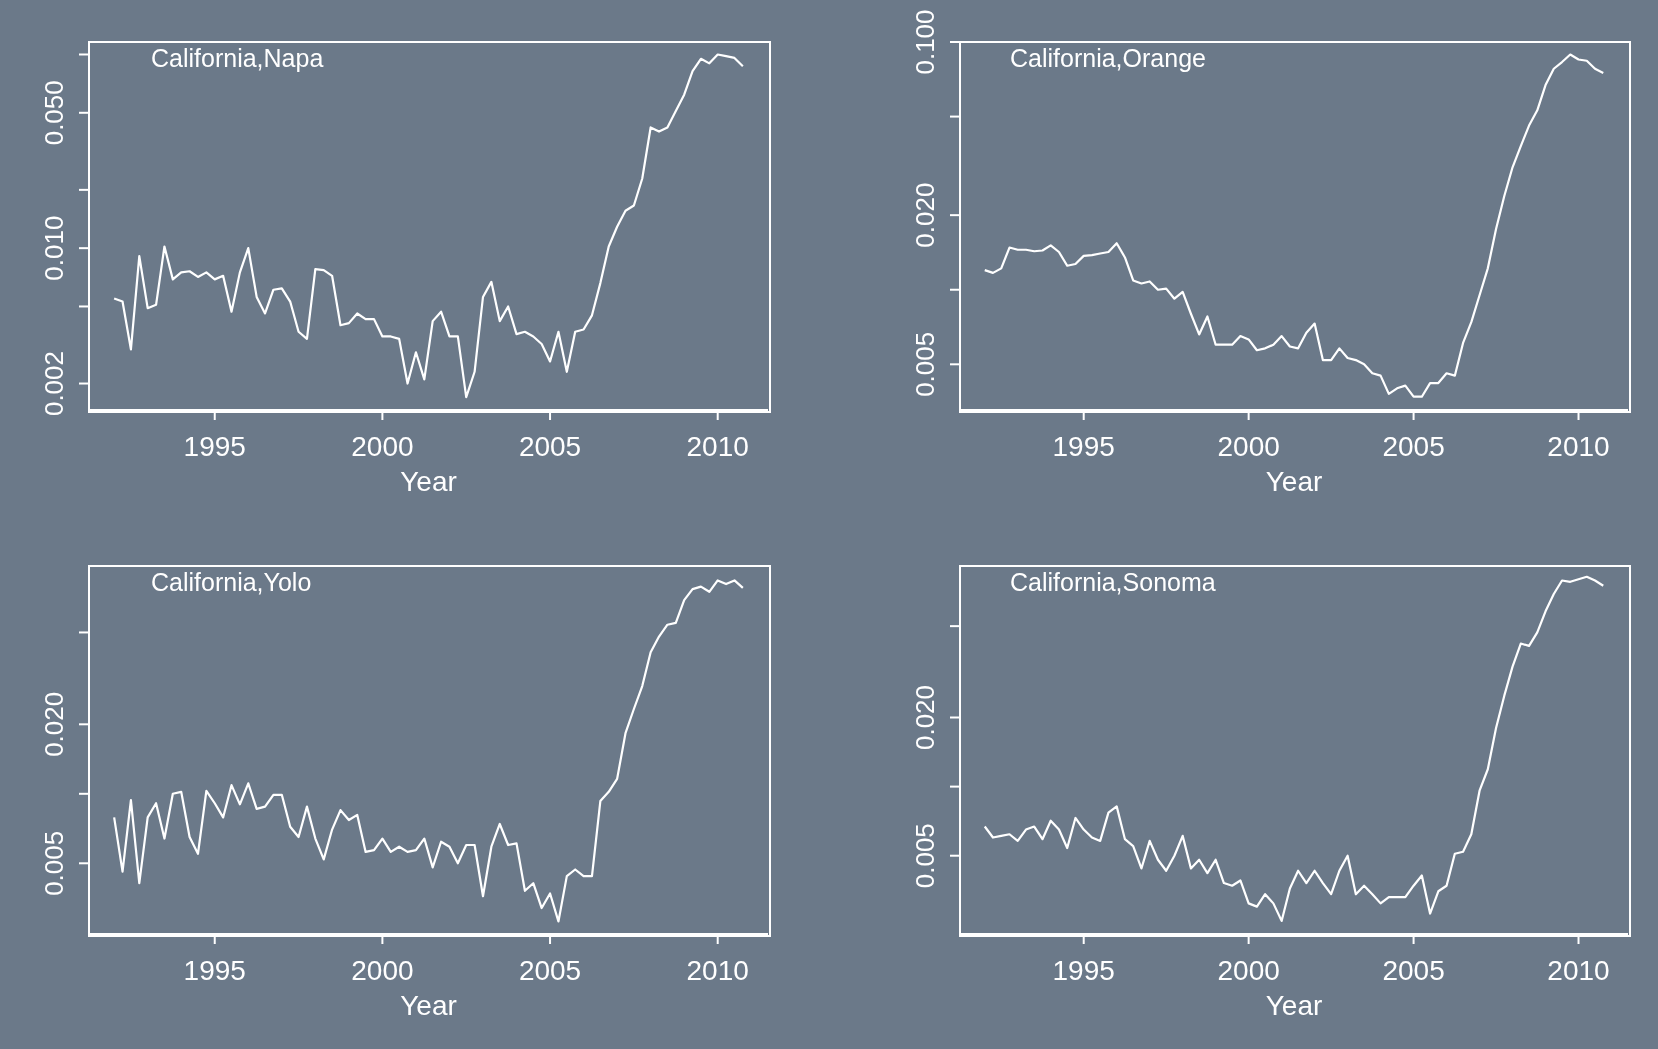  What do you see at coordinates (1108, 58) in the screenshot?
I see `chart-title: California,Orange` at bounding box center [1108, 58].